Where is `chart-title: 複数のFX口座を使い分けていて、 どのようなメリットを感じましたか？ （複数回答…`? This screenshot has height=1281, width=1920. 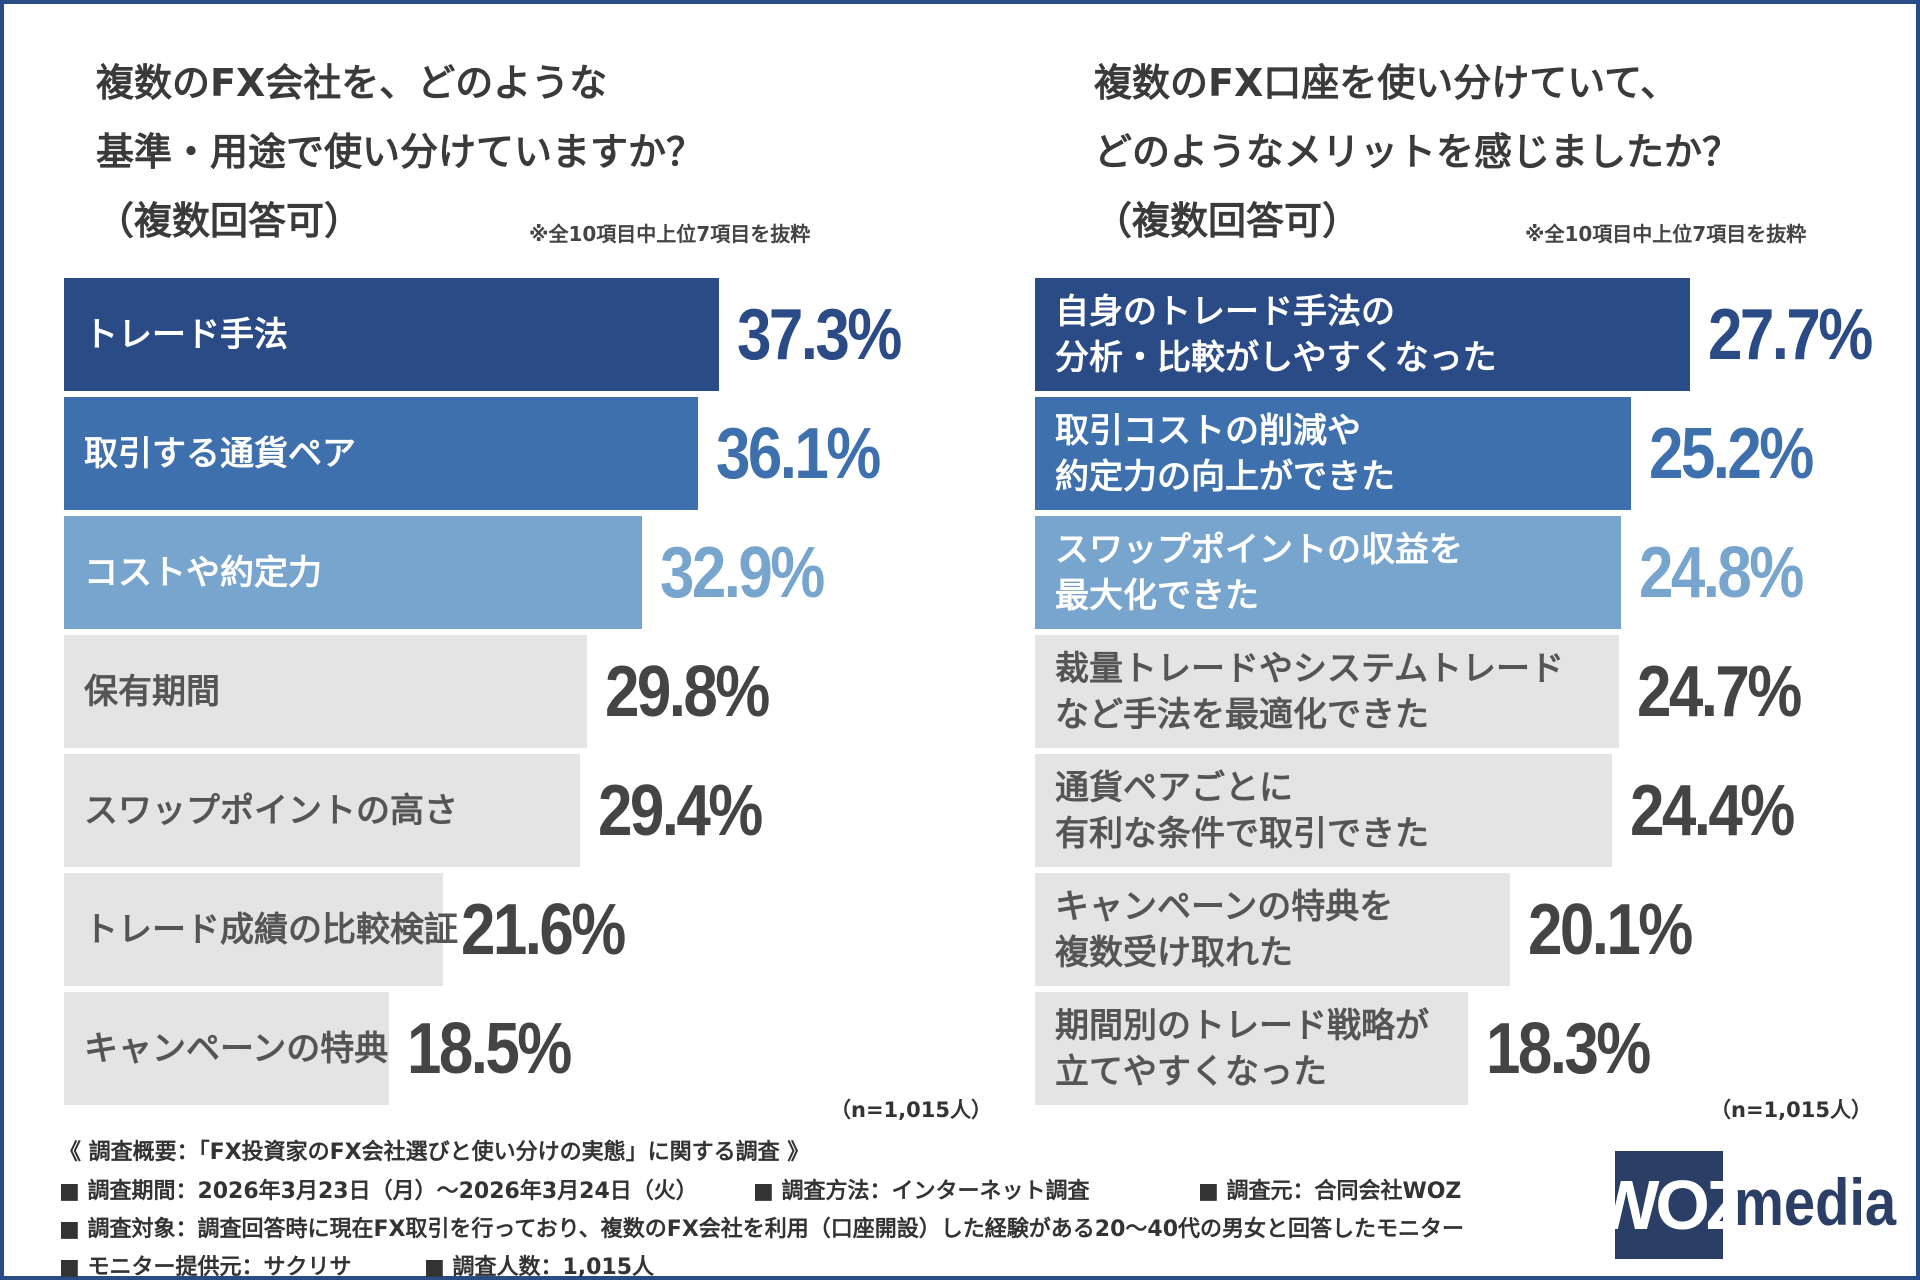
chart-title: 複数のFX口座を使い分けていて、 どのようなメリットを感じましたか？ （複数回答… is located at coordinates (1417, 152).